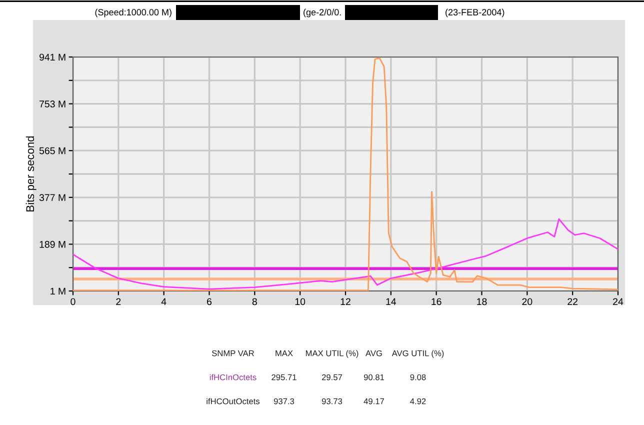  Describe the element at coordinates (133, 13) in the screenshot. I see `chart-title: (Speed:1000.00 M)` at that location.